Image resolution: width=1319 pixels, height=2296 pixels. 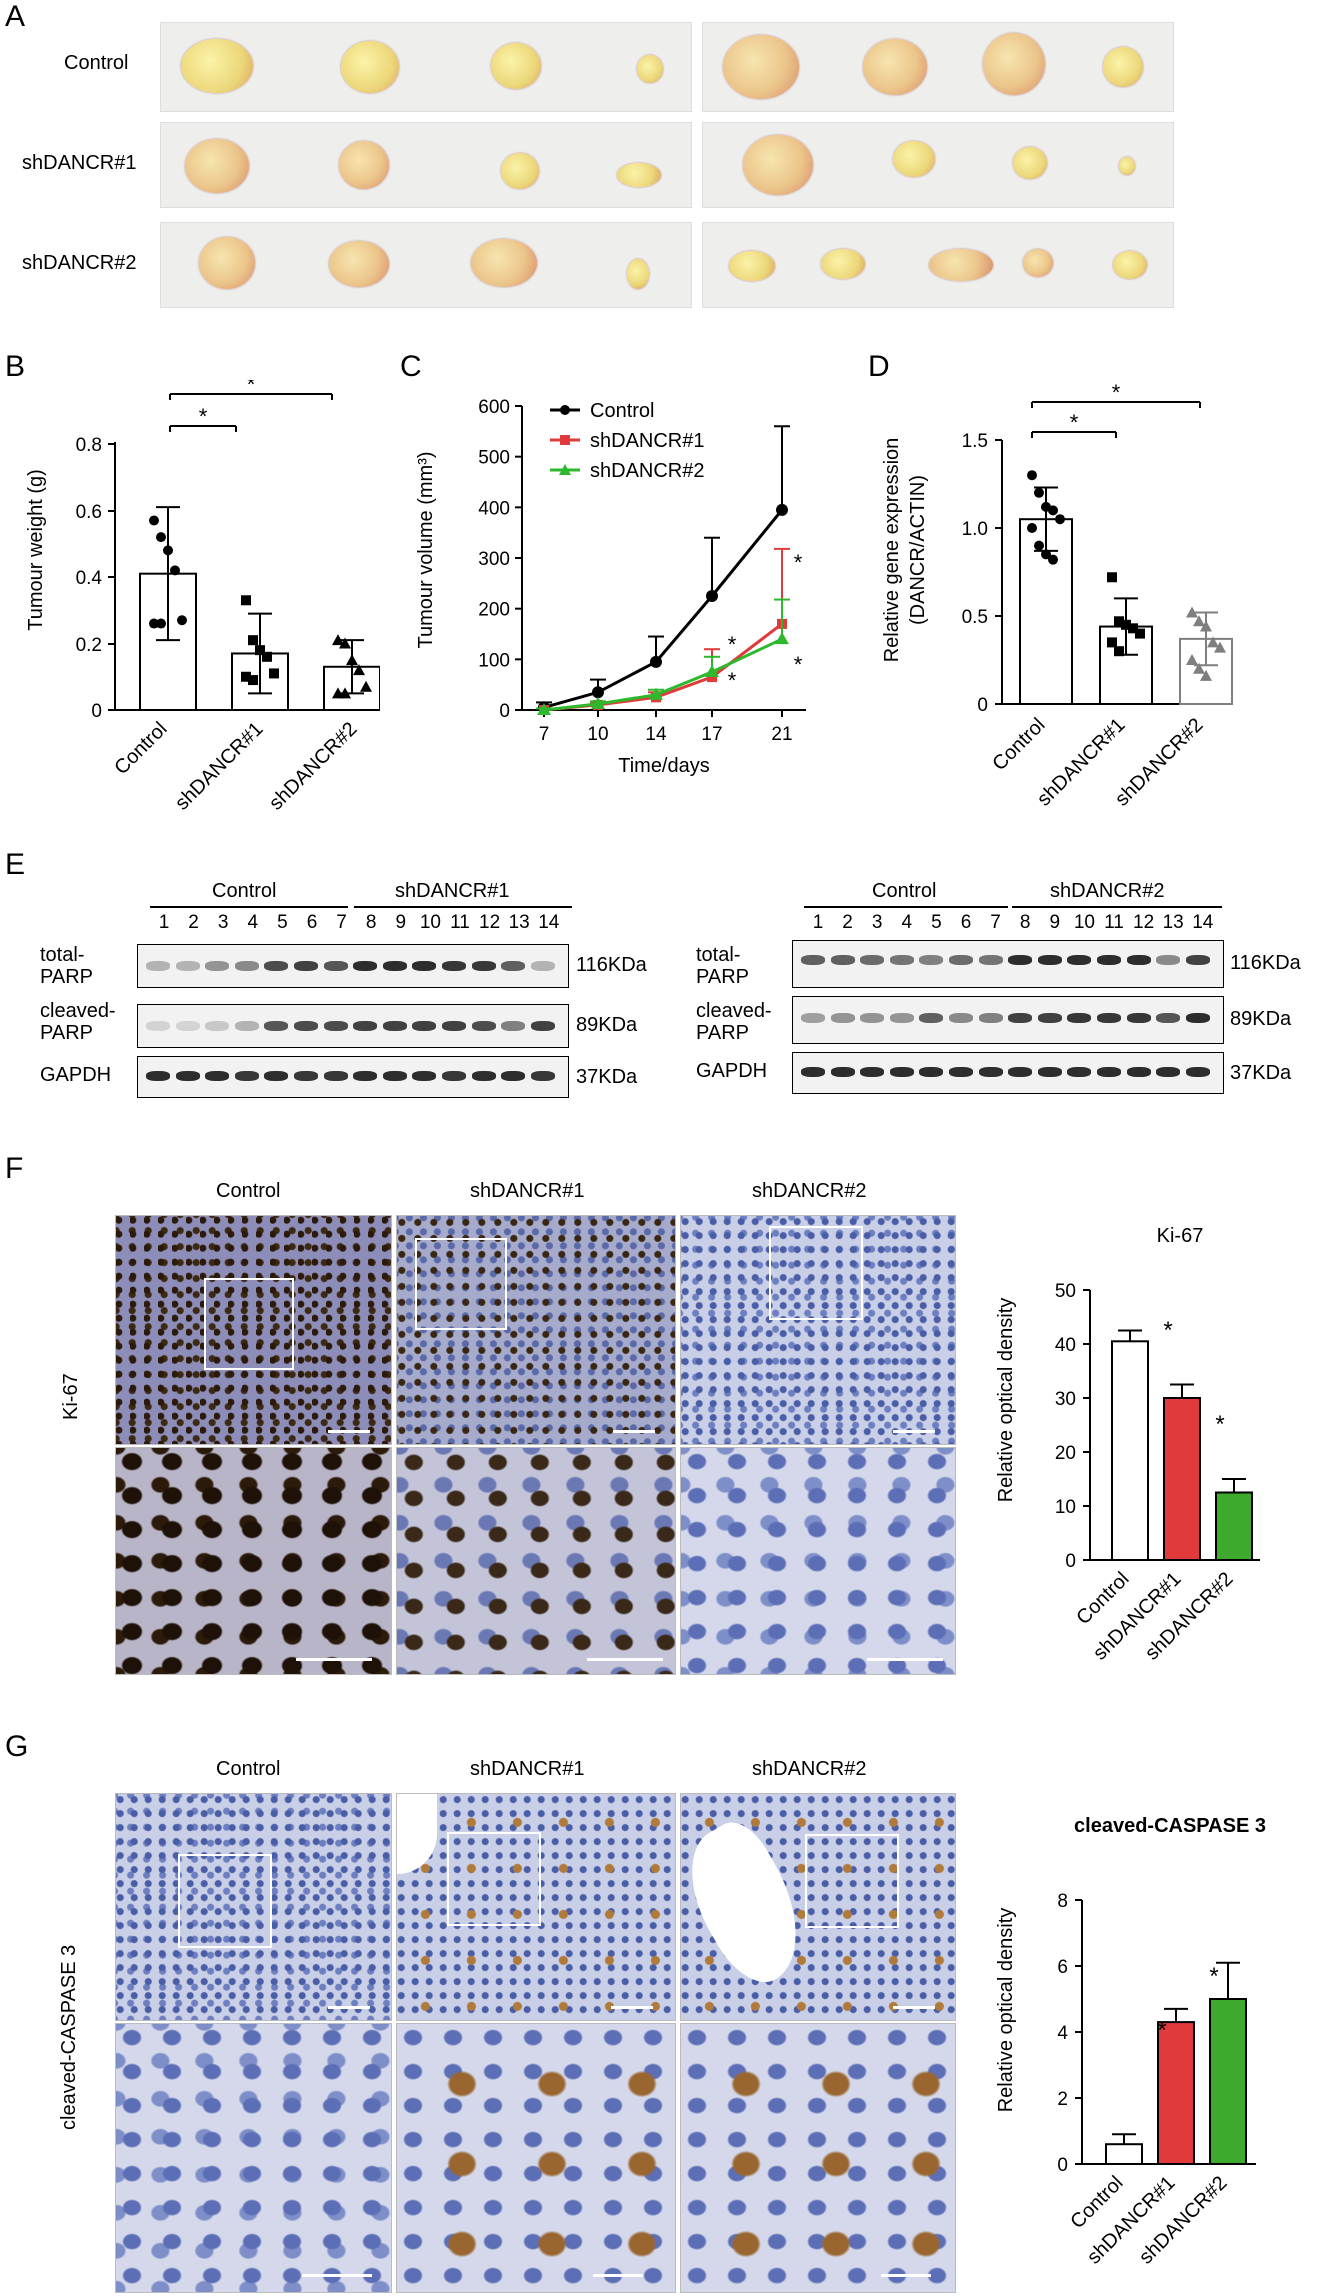 What do you see at coordinates (647, 471) in the screenshot?
I see `legend-shdancr2: shDANCR#2` at bounding box center [647, 471].